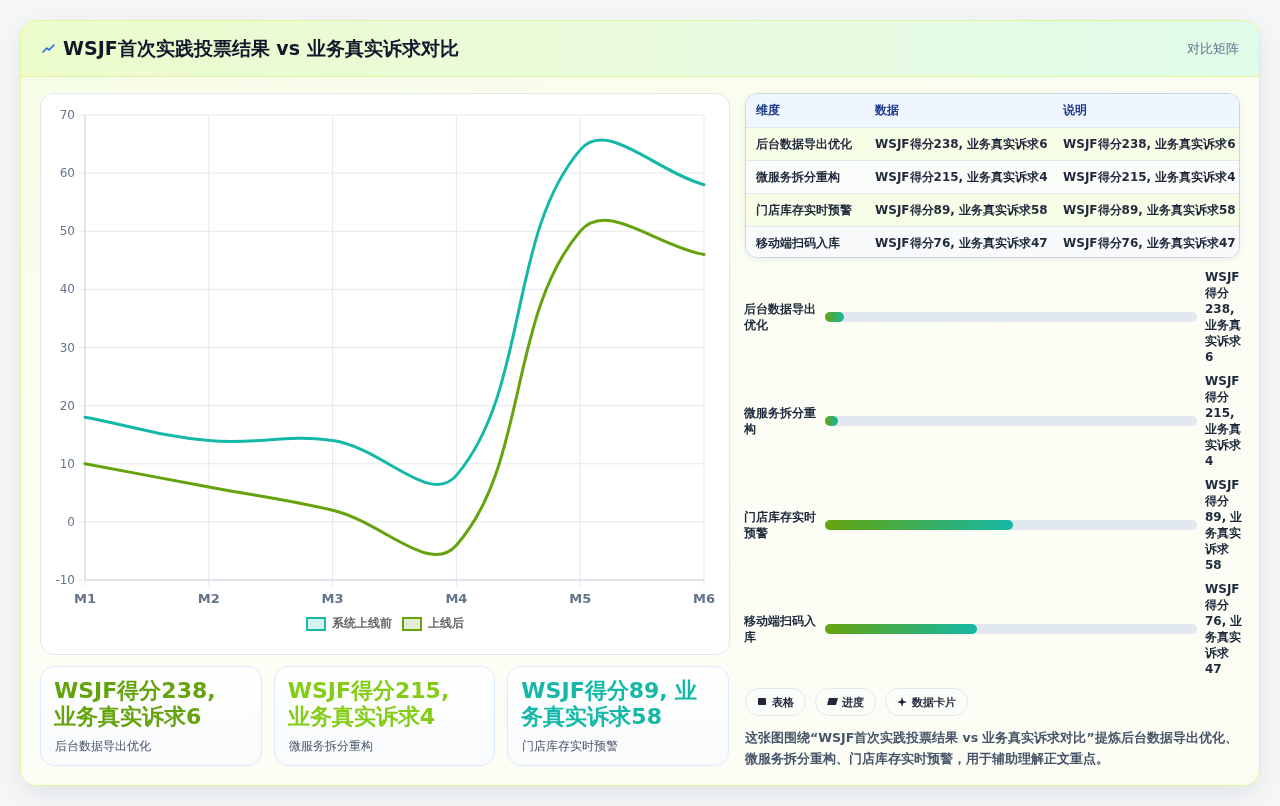 The height and width of the screenshot is (806, 1280). What do you see at coordinates (780, 317) in the screenshot?
I see `y-tick-label: 后台数据导出优化` at bounding box center [780, 317].